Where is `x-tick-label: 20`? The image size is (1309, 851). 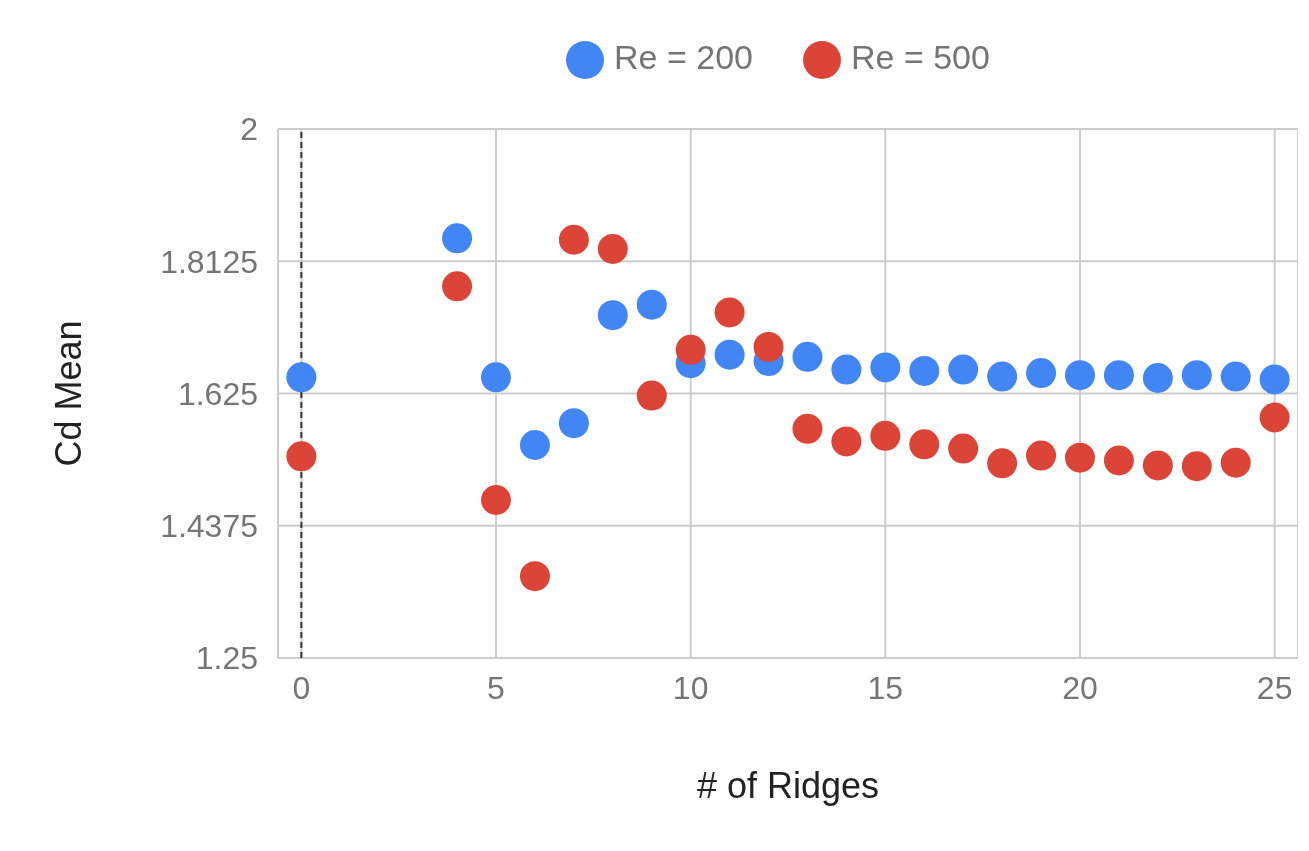
x-tick-label: 20 is located at coordinates (1080, 687).